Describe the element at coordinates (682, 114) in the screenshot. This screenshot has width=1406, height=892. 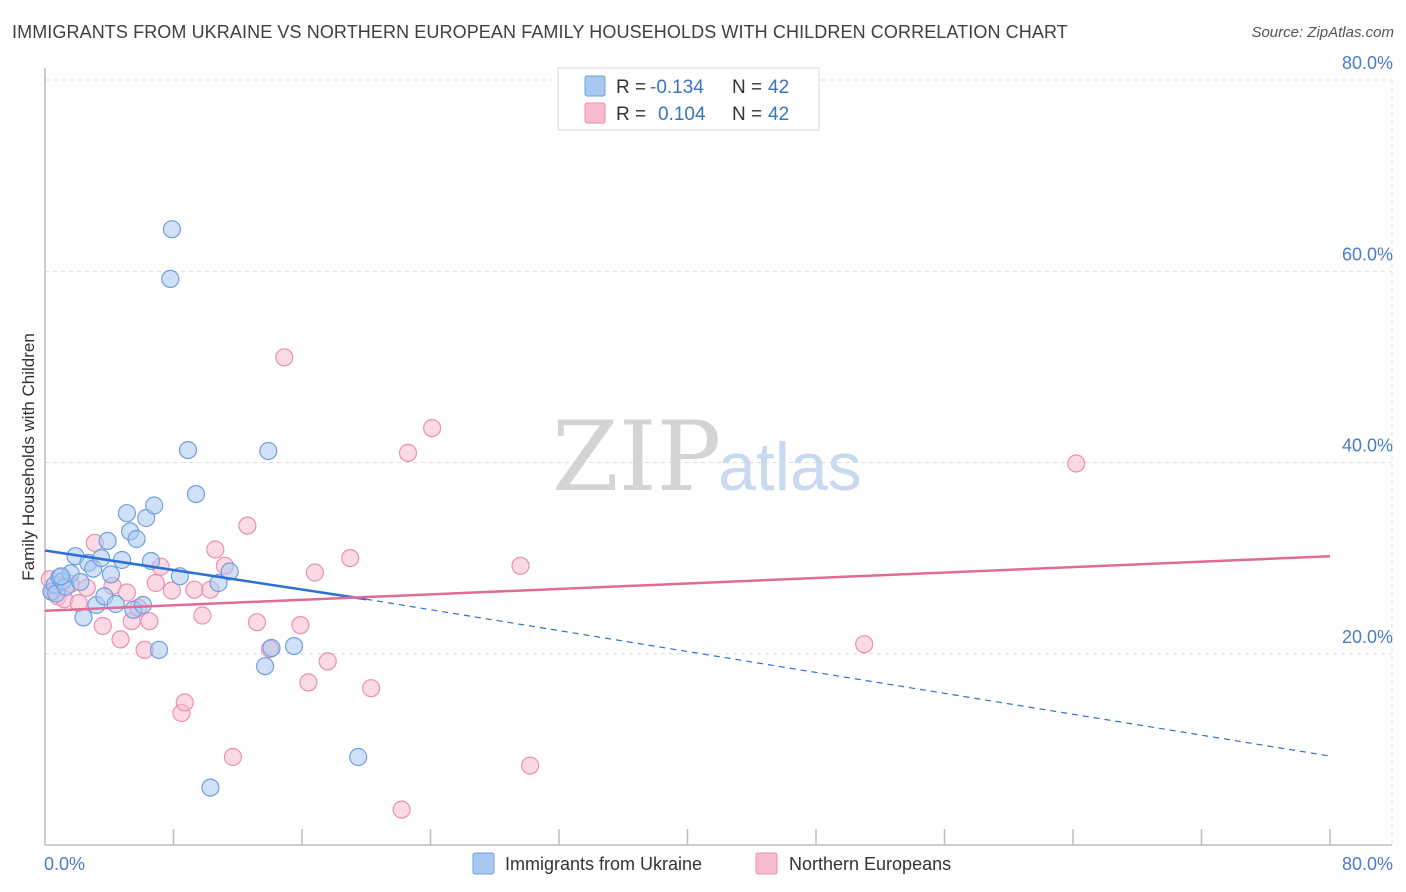
I see `legend-r-value-northern-europeans: 0.104` at that location.